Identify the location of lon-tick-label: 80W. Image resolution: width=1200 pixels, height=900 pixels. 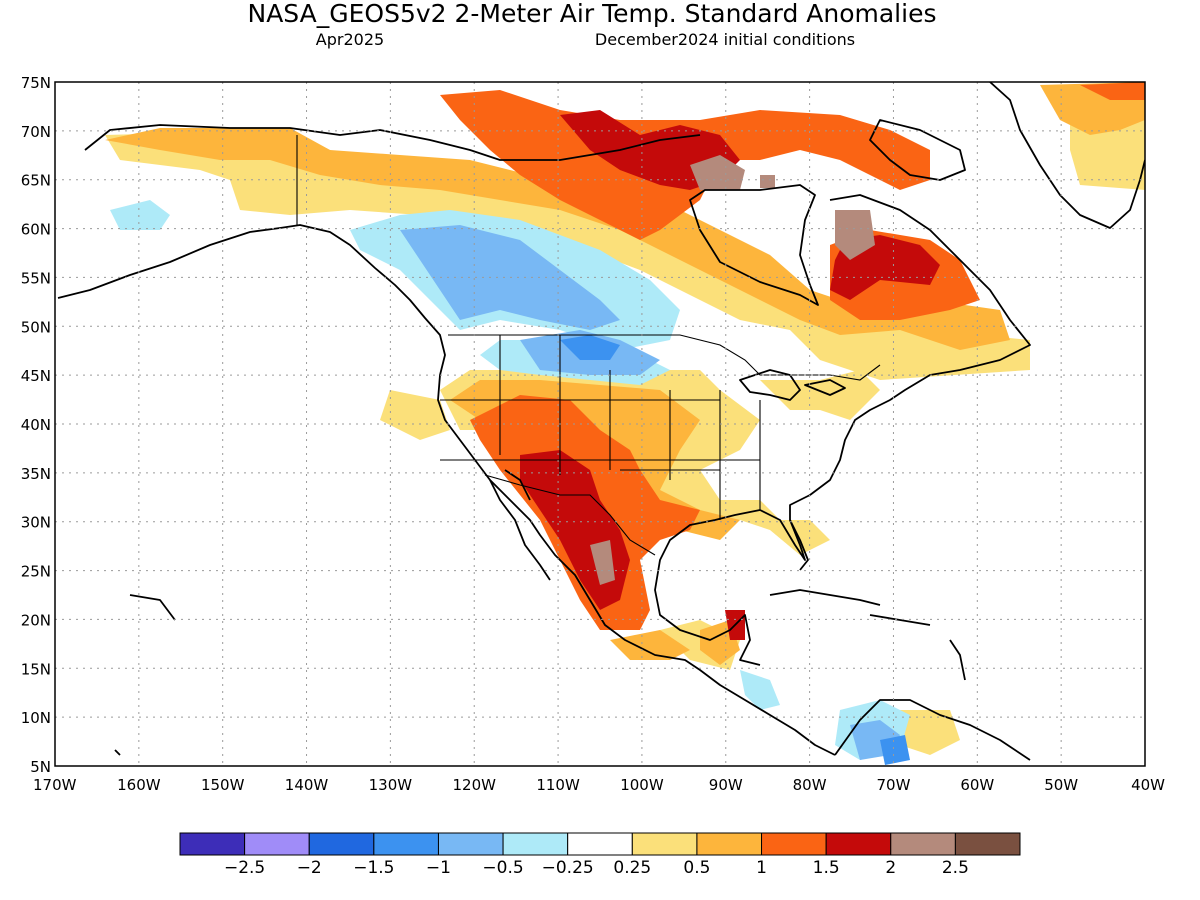
(810, 785).